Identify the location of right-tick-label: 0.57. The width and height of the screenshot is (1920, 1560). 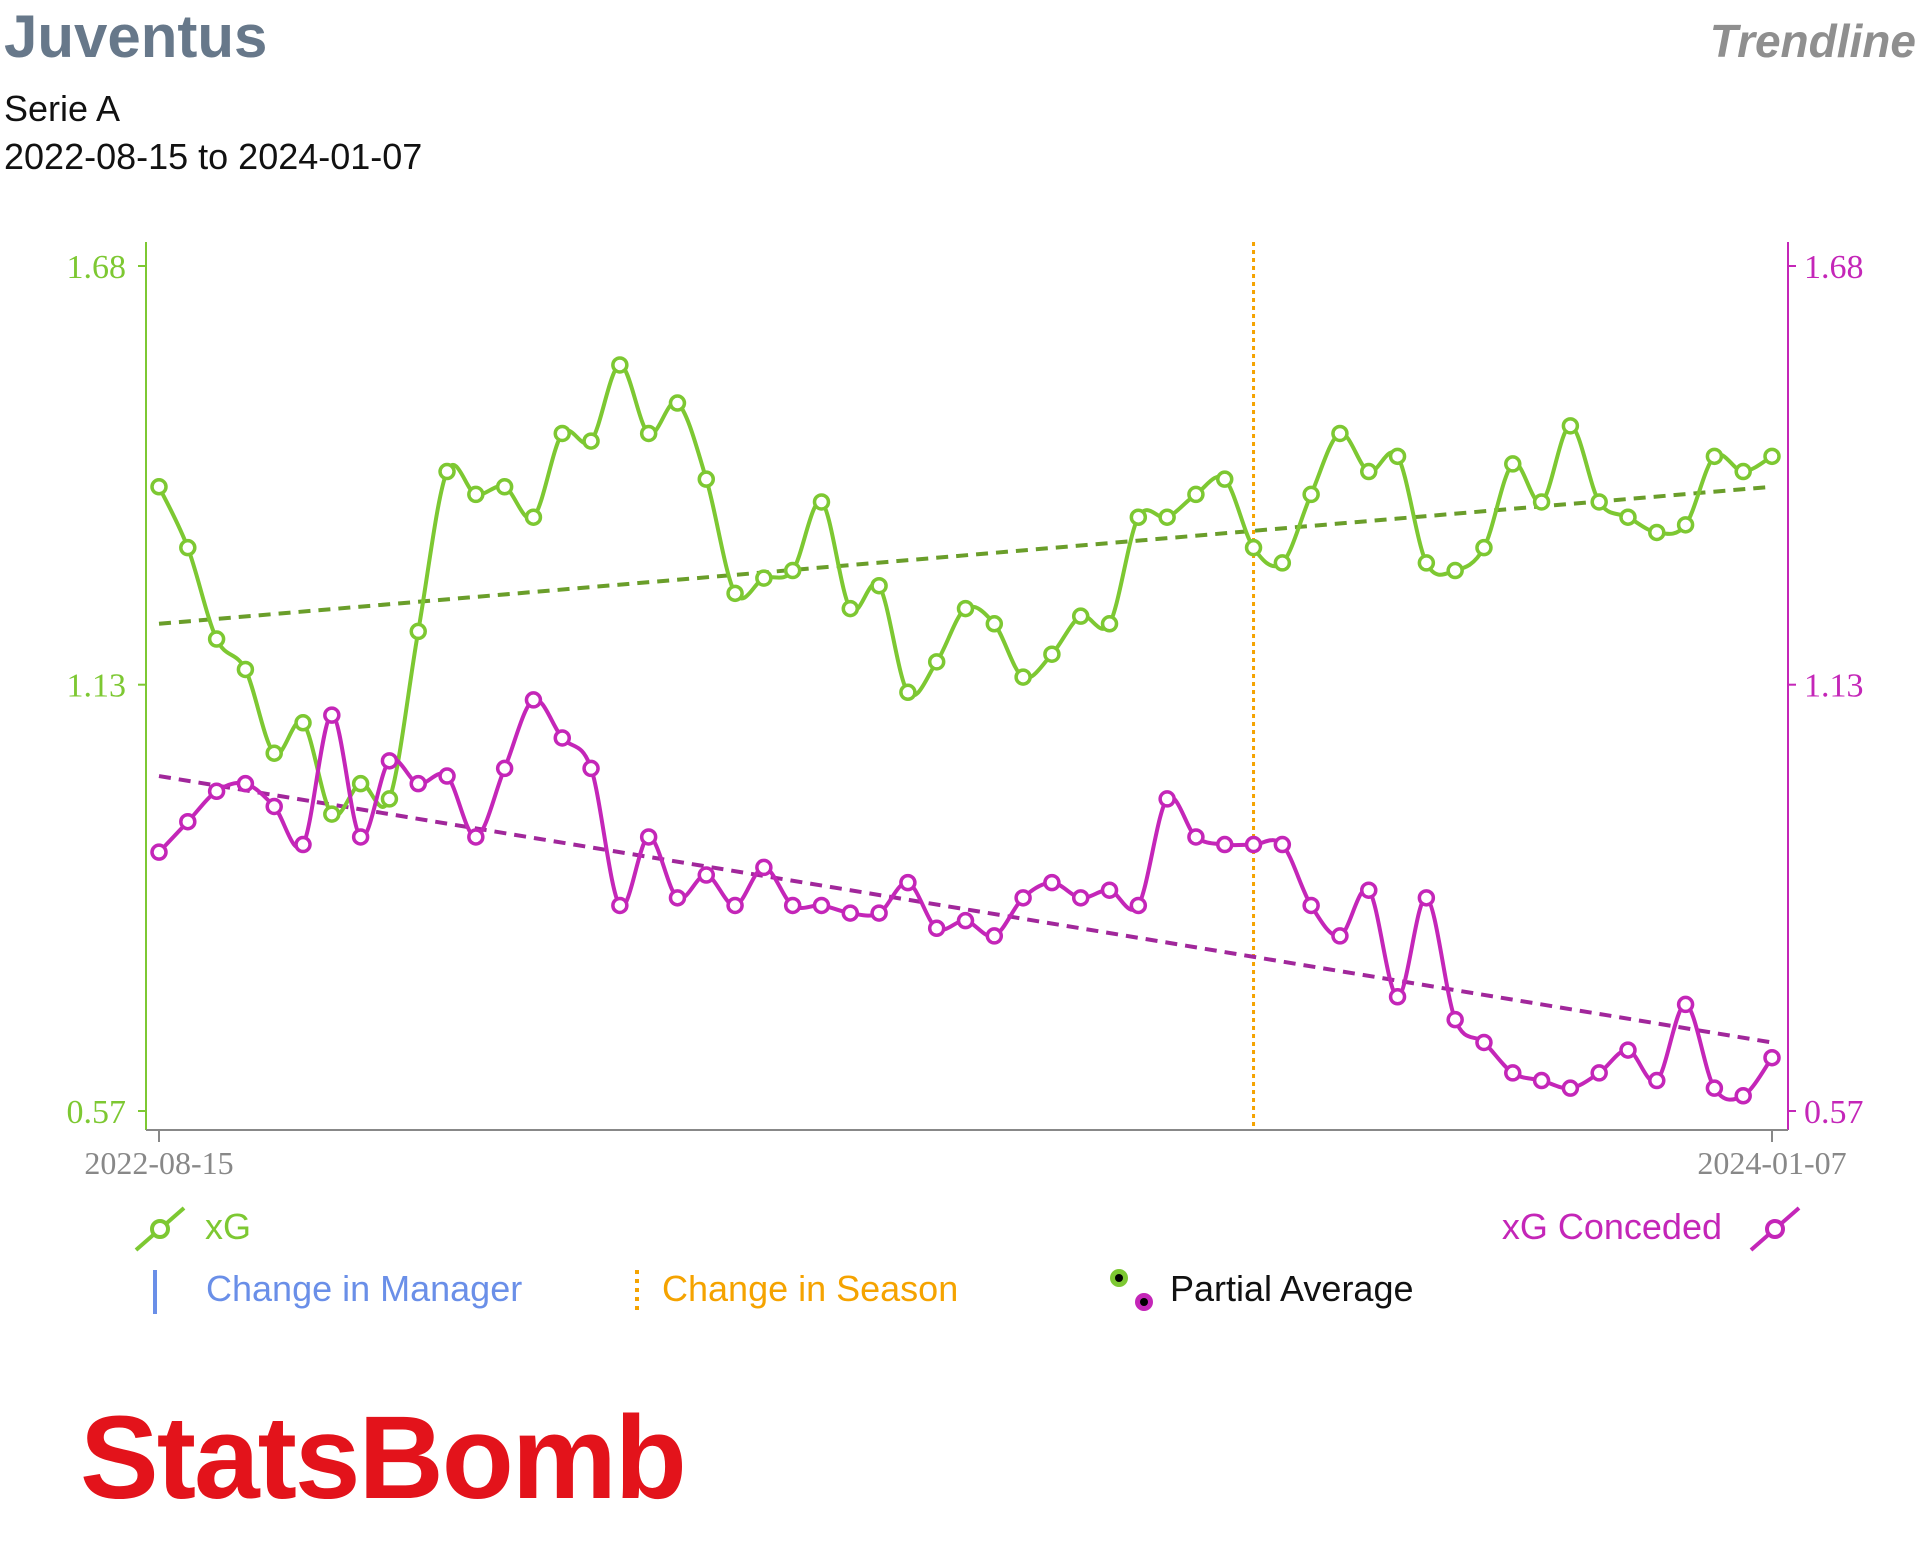
(1834, 1112).